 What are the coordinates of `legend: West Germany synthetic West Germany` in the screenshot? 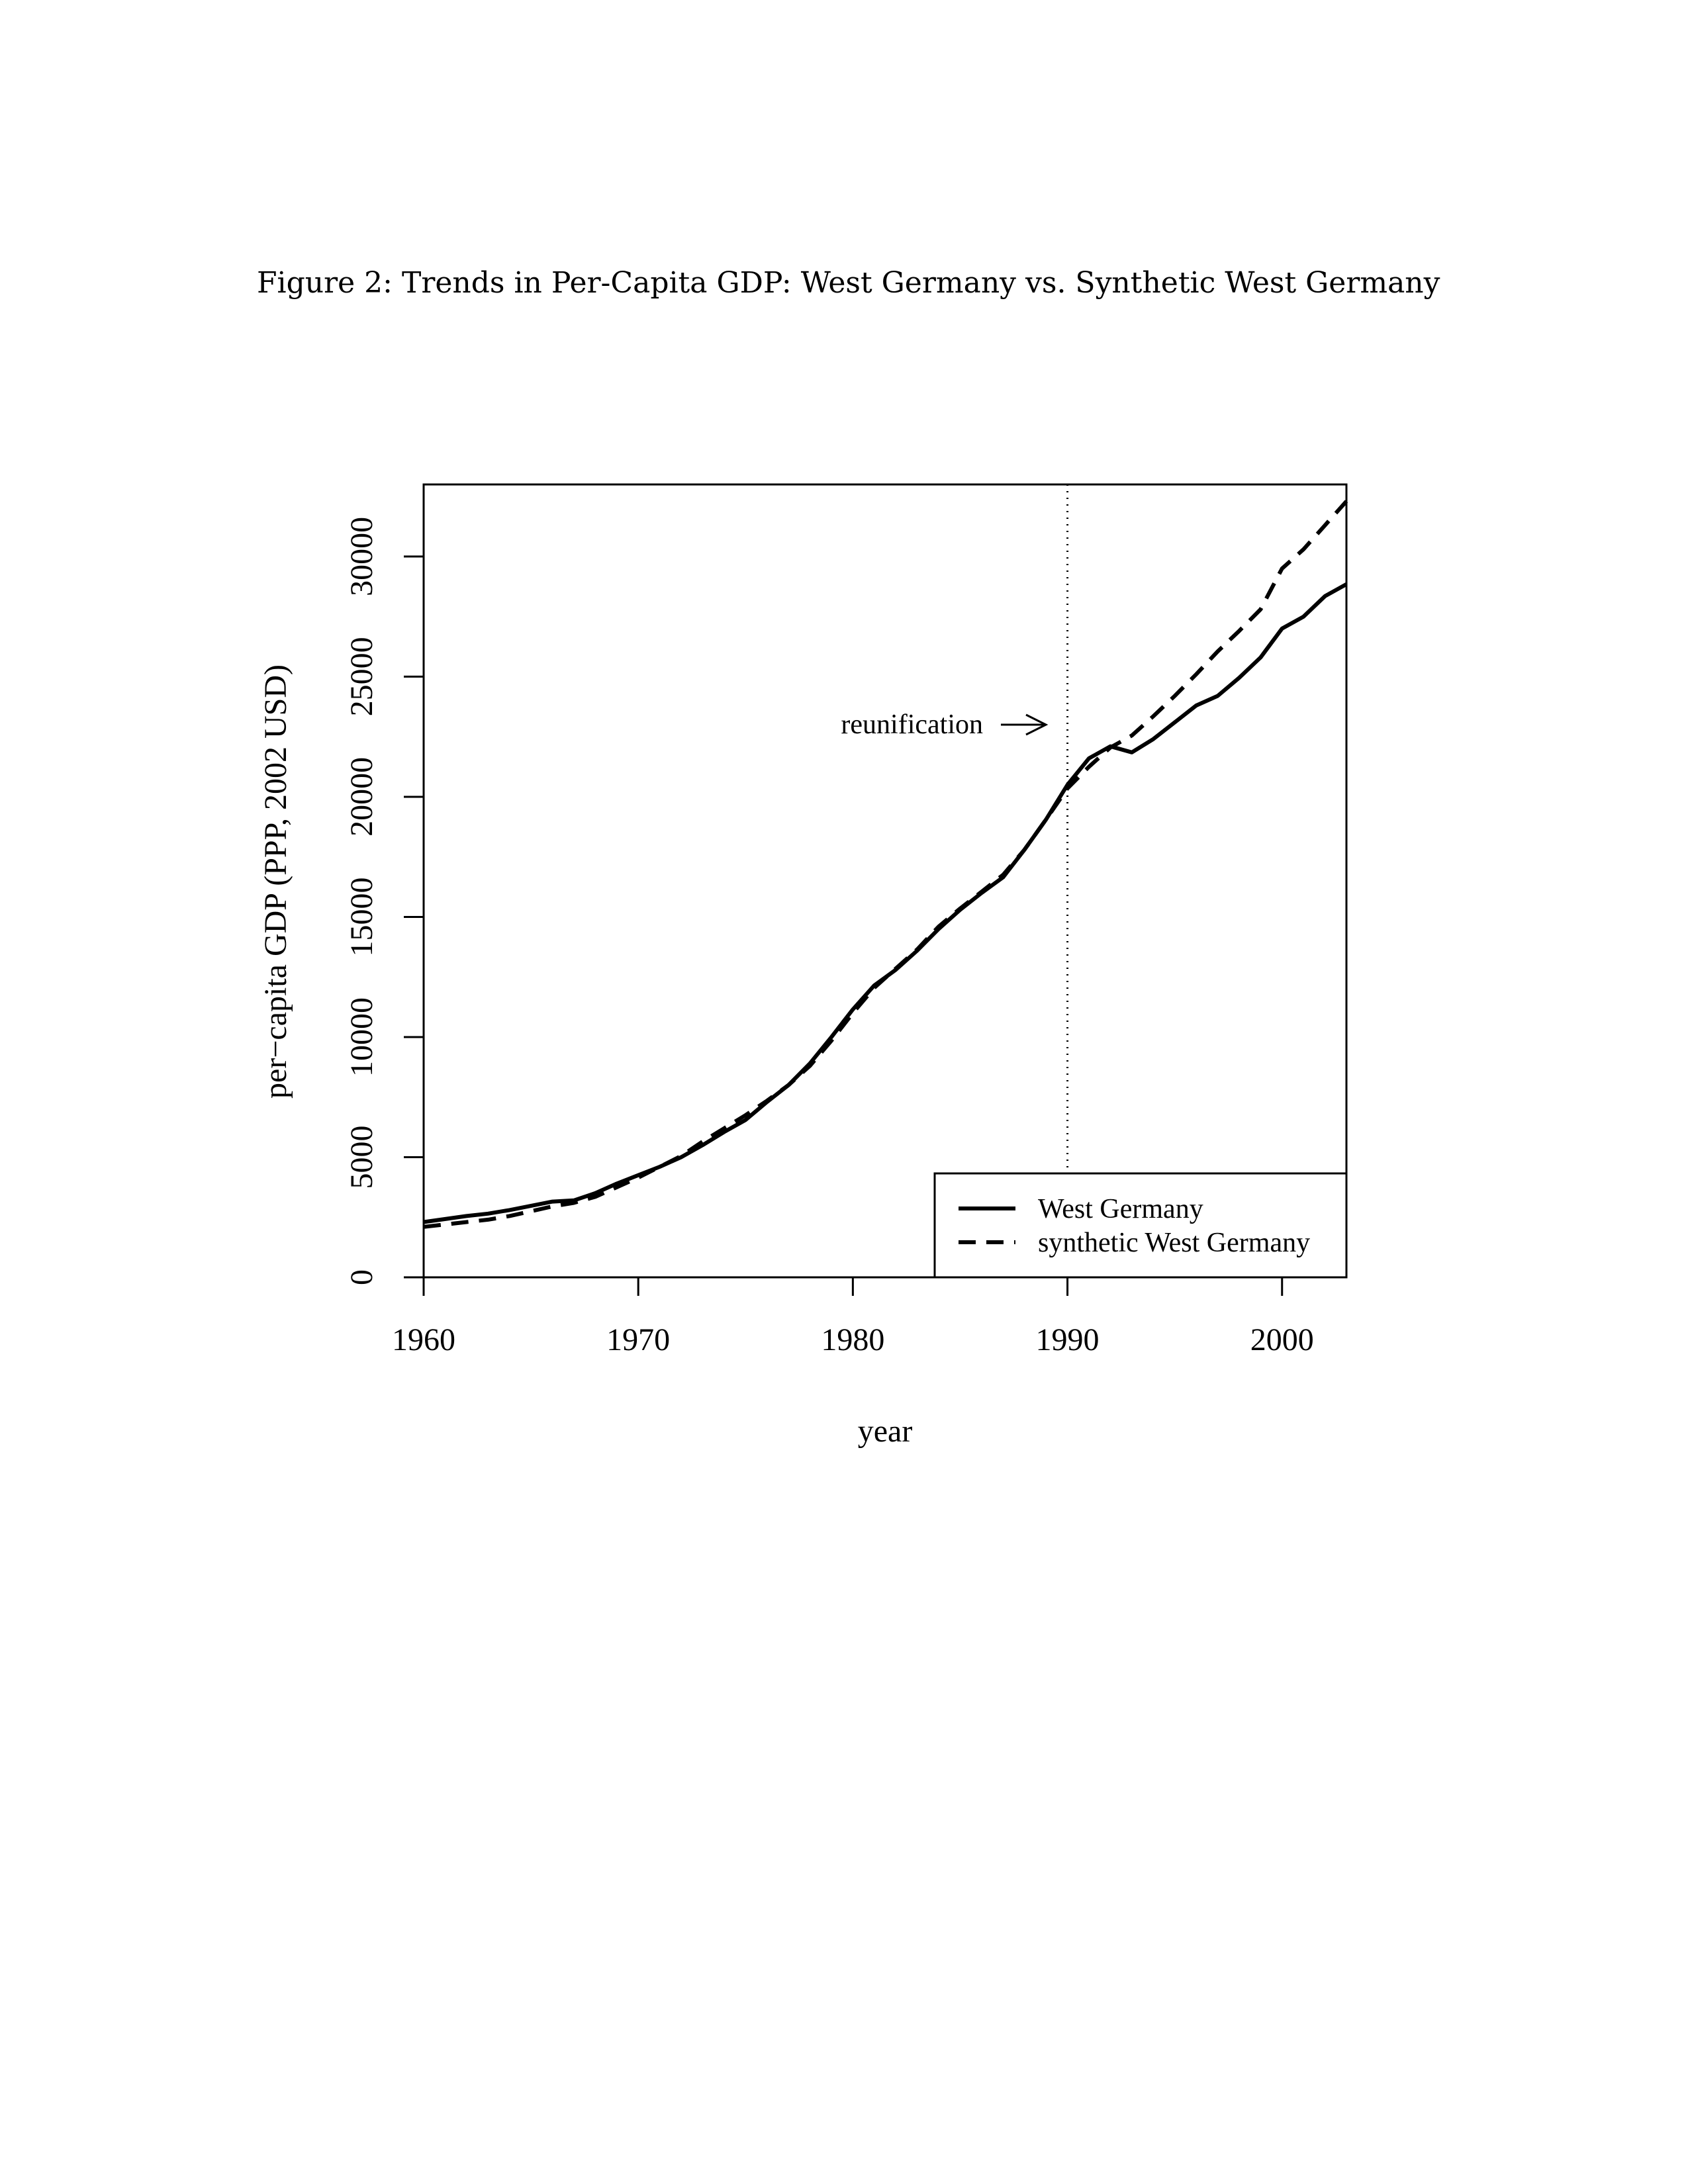 It's located at (1140, 1225).